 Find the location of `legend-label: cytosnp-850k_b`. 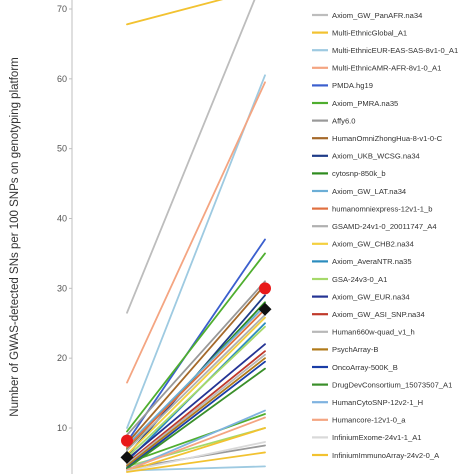

legend-label: cytosnp-850k_b is located at coordinates (359, 173).